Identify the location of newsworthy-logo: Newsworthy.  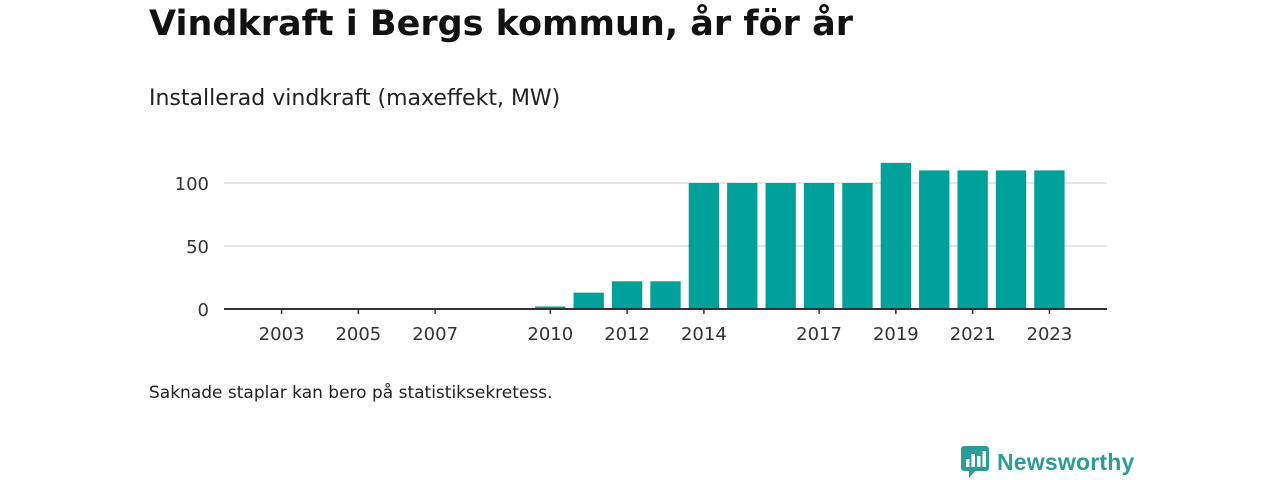
(1047, 462).